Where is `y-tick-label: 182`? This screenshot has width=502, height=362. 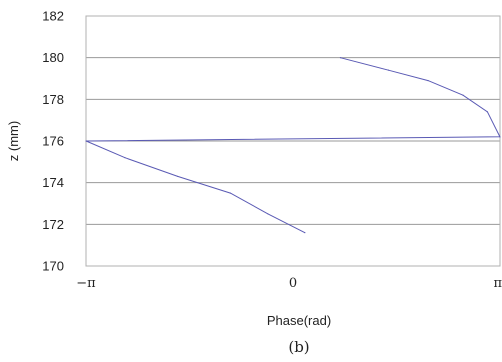
y-tick-label: 182 is located at coordinates (53, 16).